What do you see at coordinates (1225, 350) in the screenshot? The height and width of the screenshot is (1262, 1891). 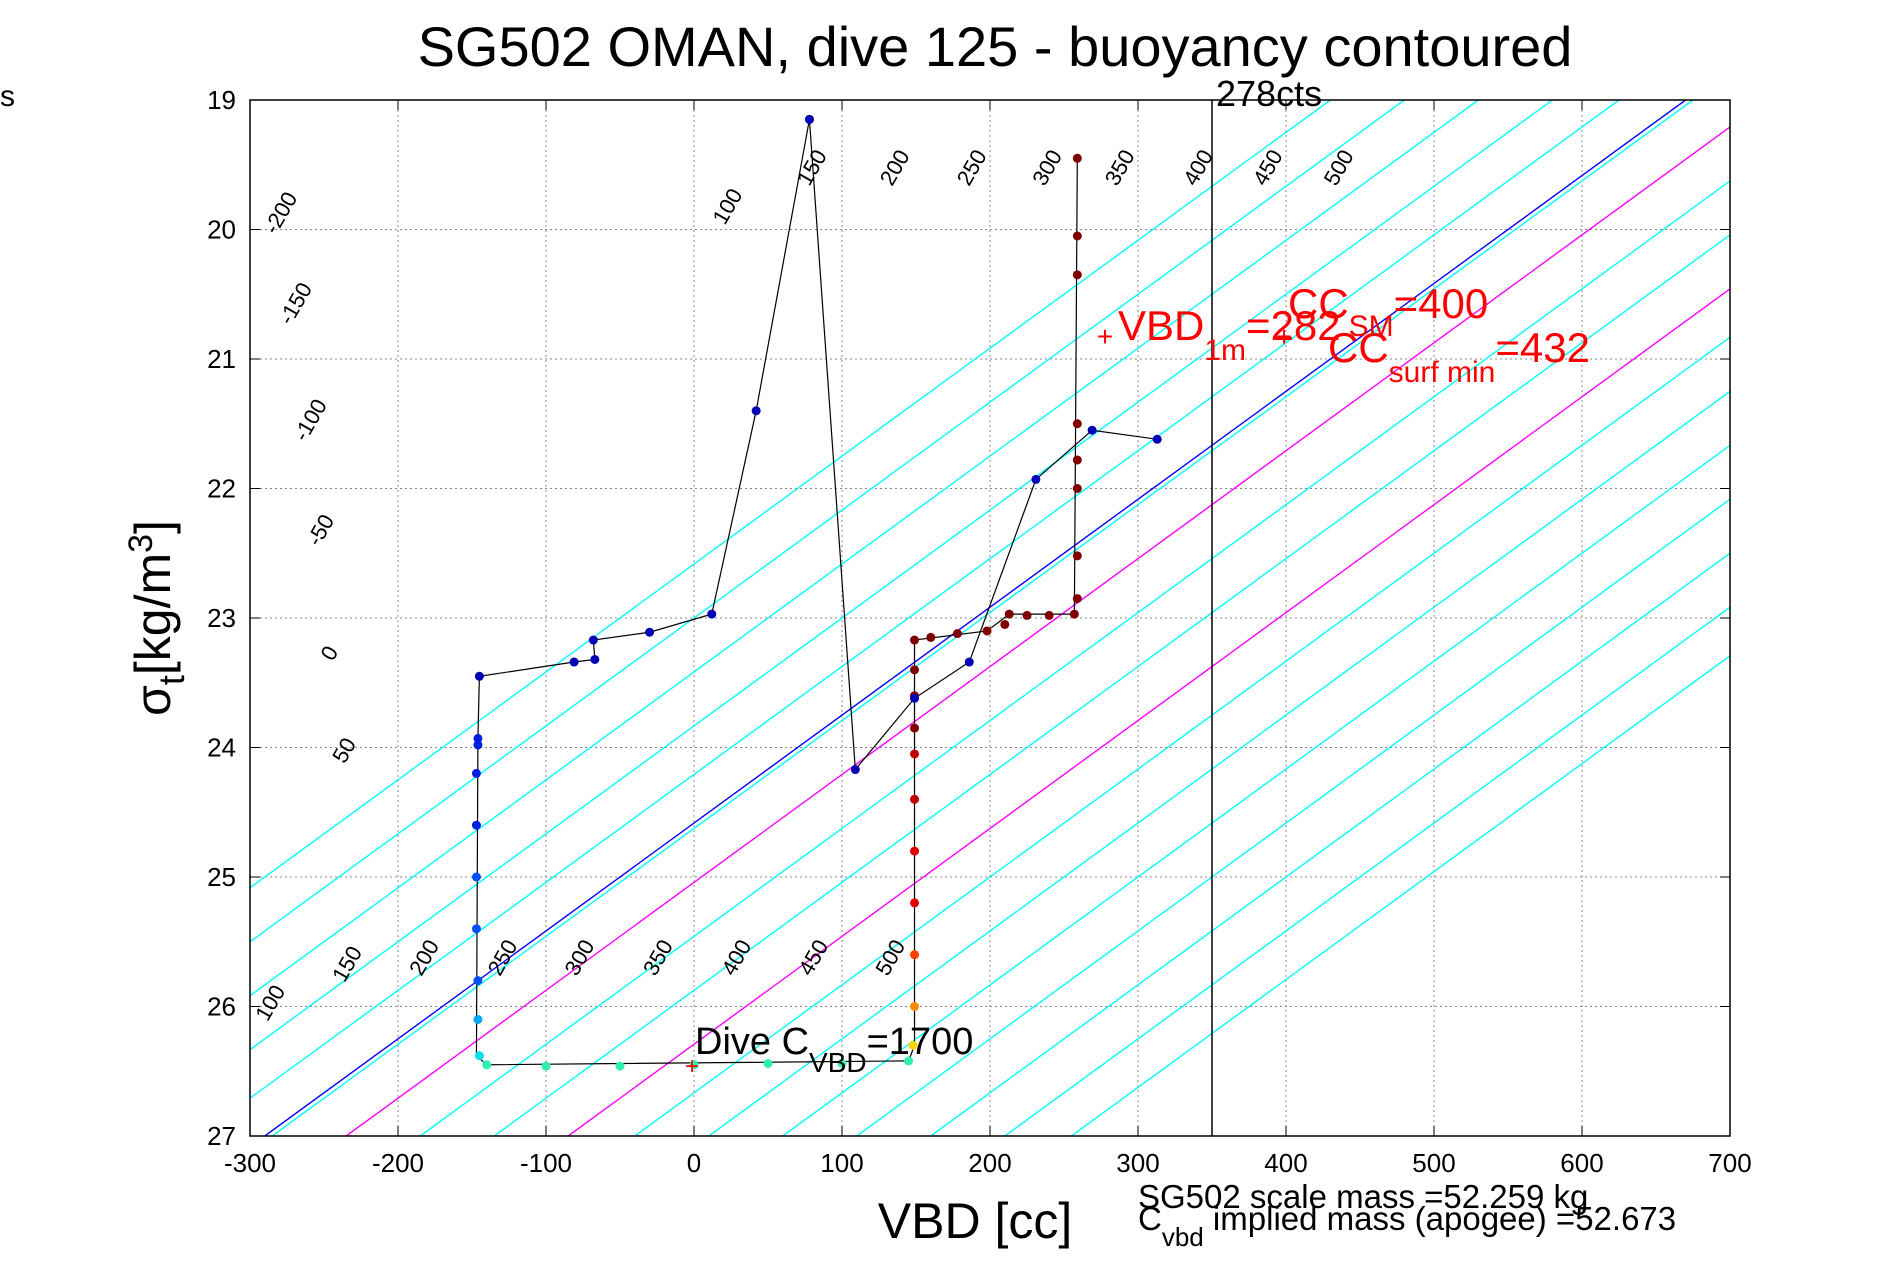 I see `annotation-vbd1m-sub: 1m` at bounding box center [1225, 350].